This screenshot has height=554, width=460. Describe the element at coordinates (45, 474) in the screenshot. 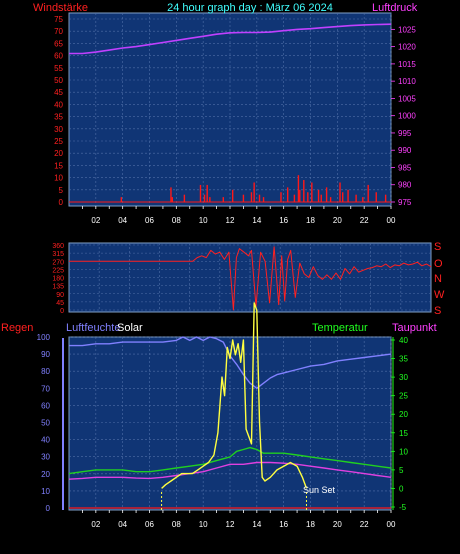

I see `humidity-y-tick-label: 20` at that location.